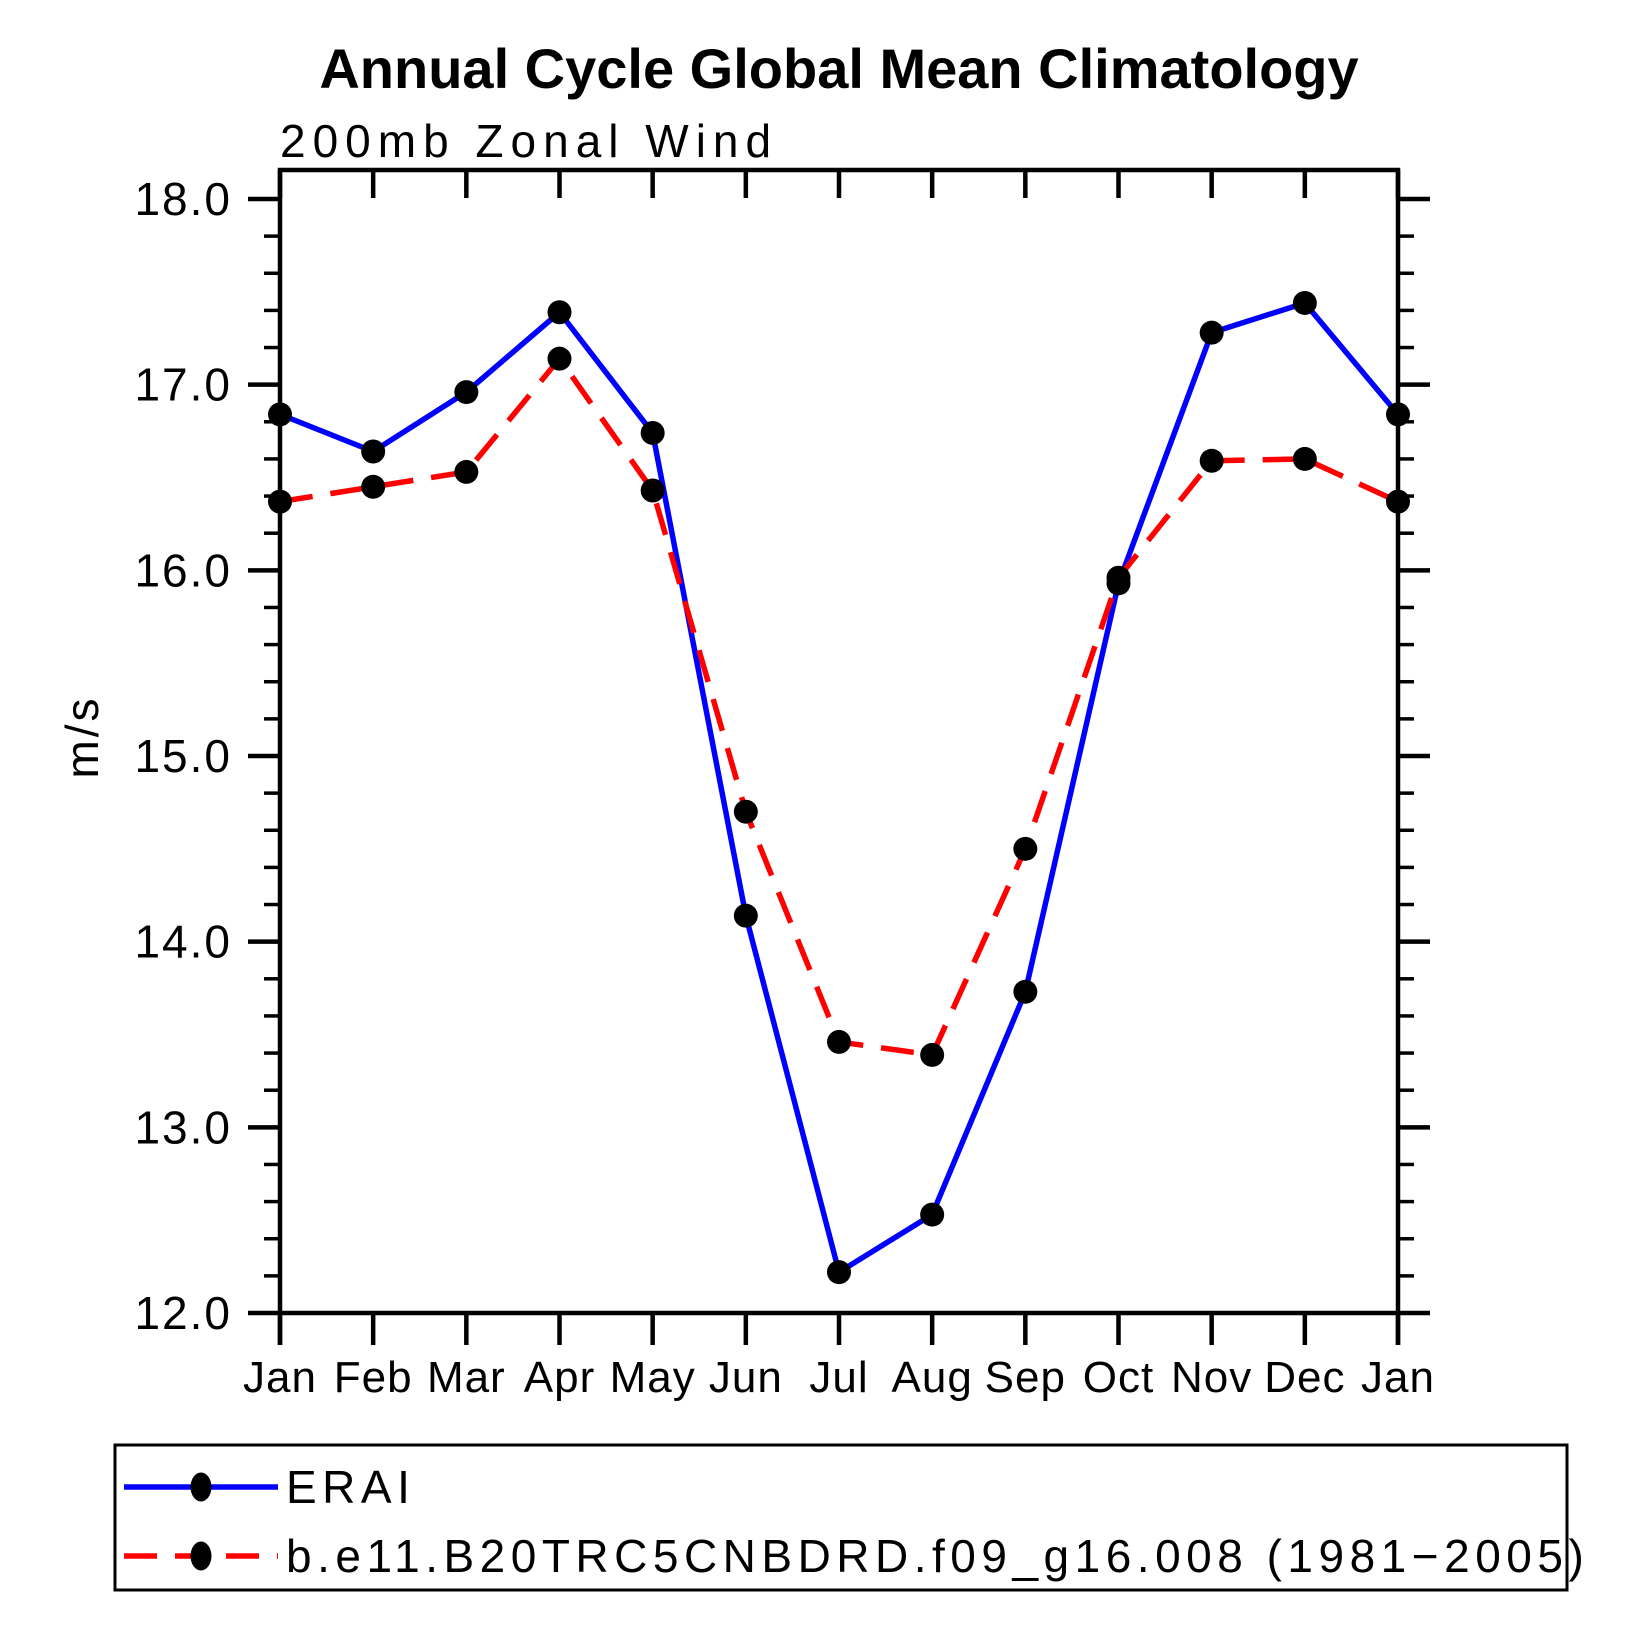 Image resolution: width=1631 pixels, height=1631 pixels. Describe the element at coordinates (653, 1377) in the screenshot. I see `x-tick-label: May` at that location.